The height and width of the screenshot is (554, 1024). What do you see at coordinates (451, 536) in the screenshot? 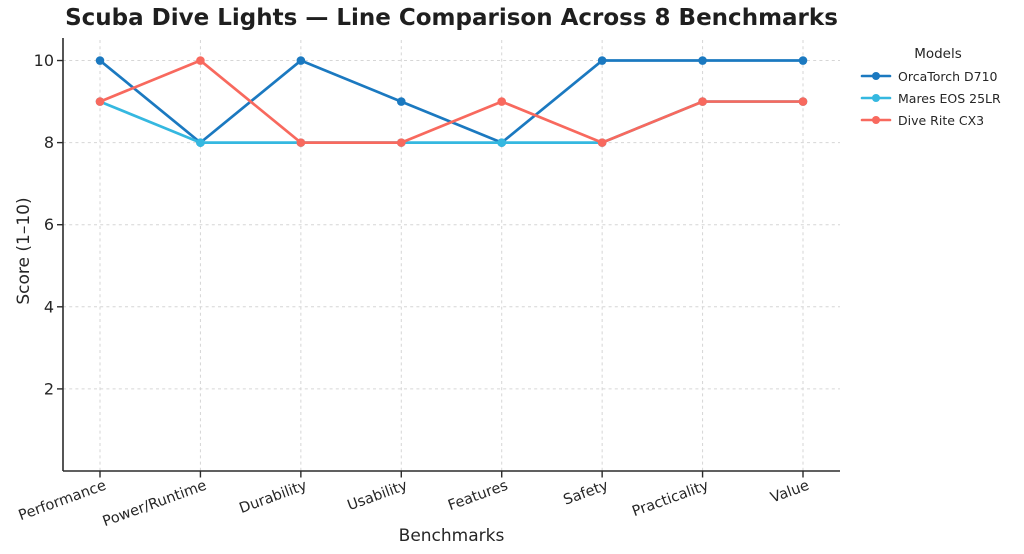
I see `x-axis-label: Benchmarks` at bounding box center [451, 536].